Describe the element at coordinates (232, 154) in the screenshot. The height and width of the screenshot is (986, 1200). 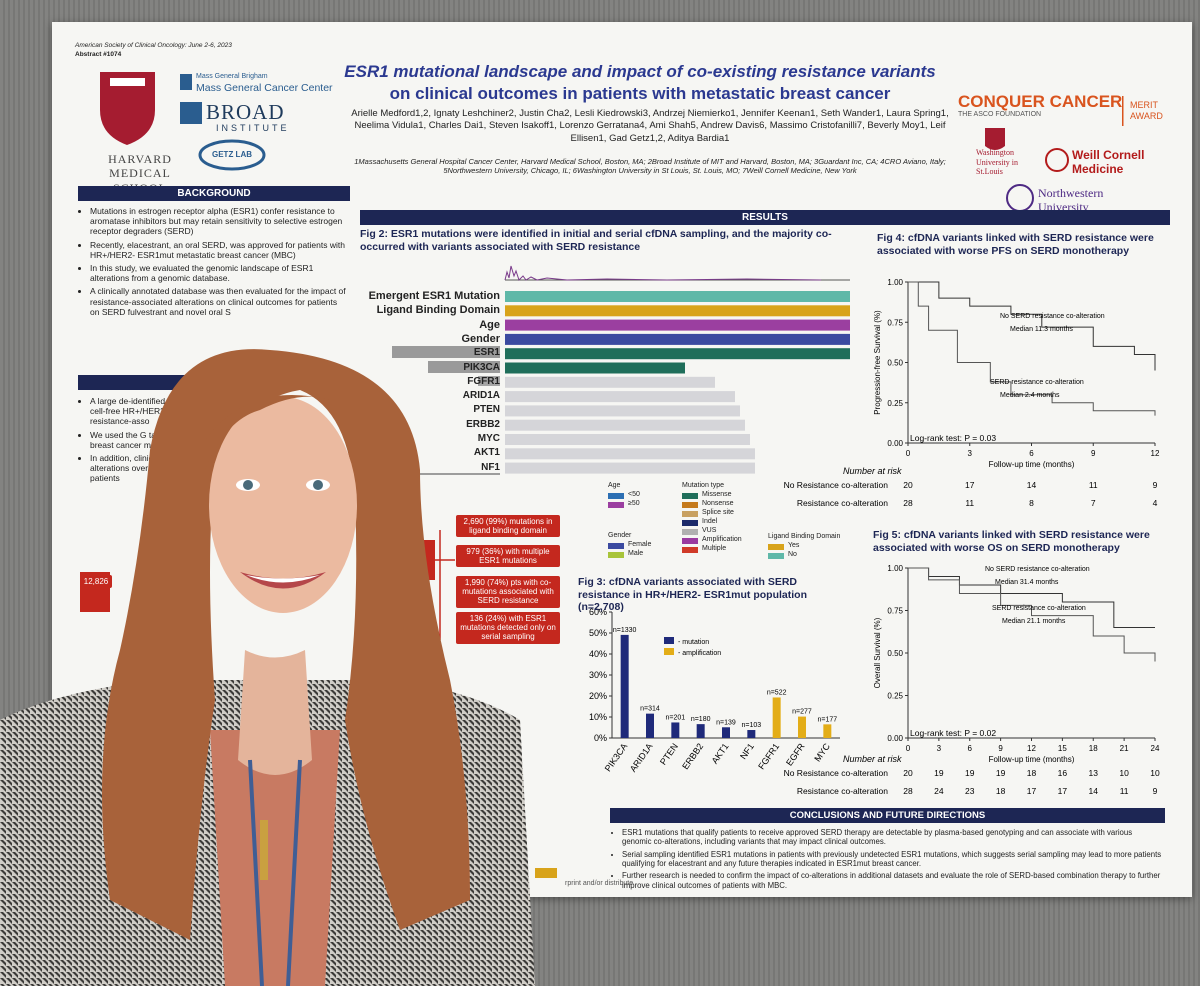
I see `getz-logo: GETZ LAB` at that location.